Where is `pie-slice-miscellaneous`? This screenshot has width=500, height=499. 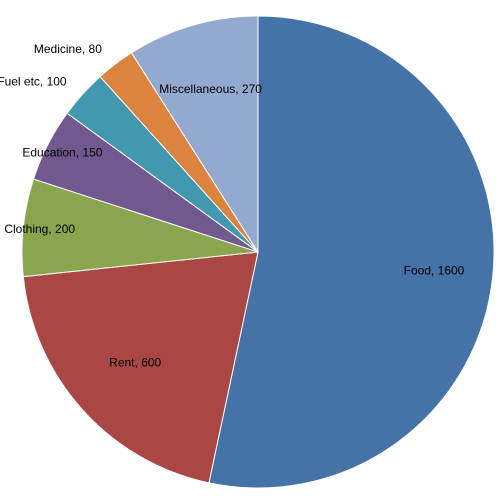
pie-slice-miscellaneous is located at coordinates (194, 134).